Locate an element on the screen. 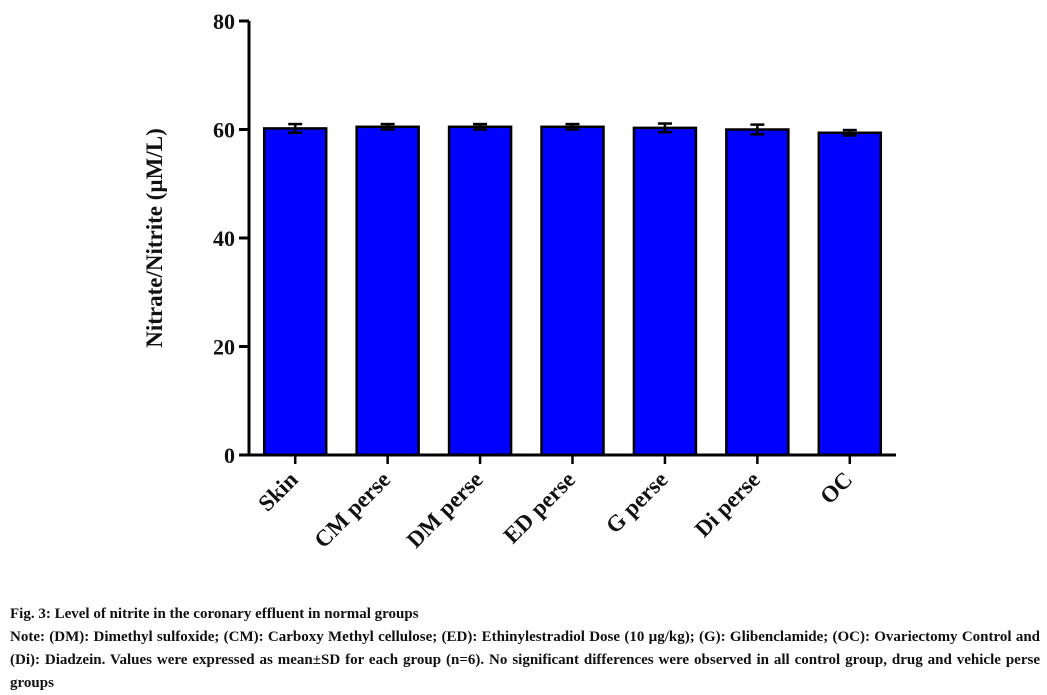  x-tick-label-4: G perse is located at coordinates (636, 502).